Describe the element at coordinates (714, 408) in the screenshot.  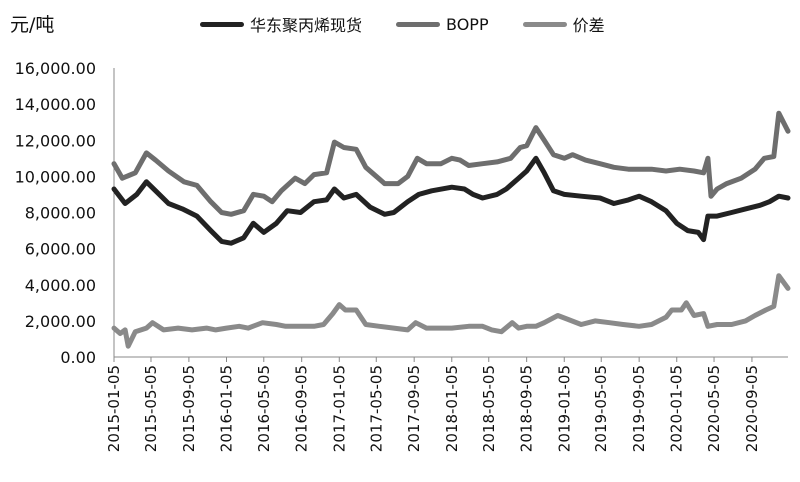
I see `x-tick-label: 2020-05-05` at that location.